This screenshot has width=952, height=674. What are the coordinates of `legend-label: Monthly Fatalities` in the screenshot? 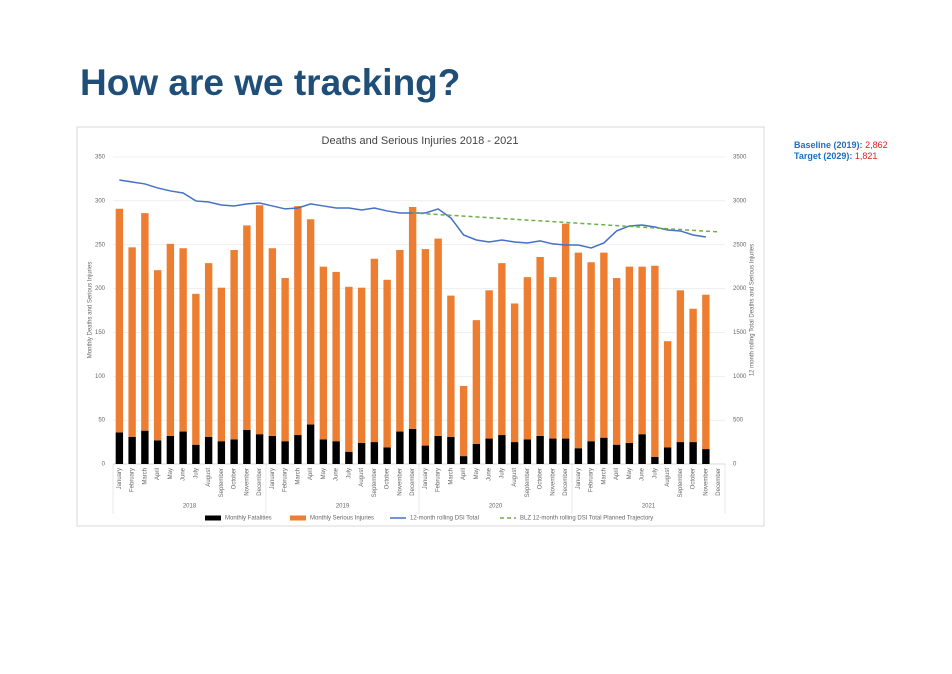 It's located at (248, 519).